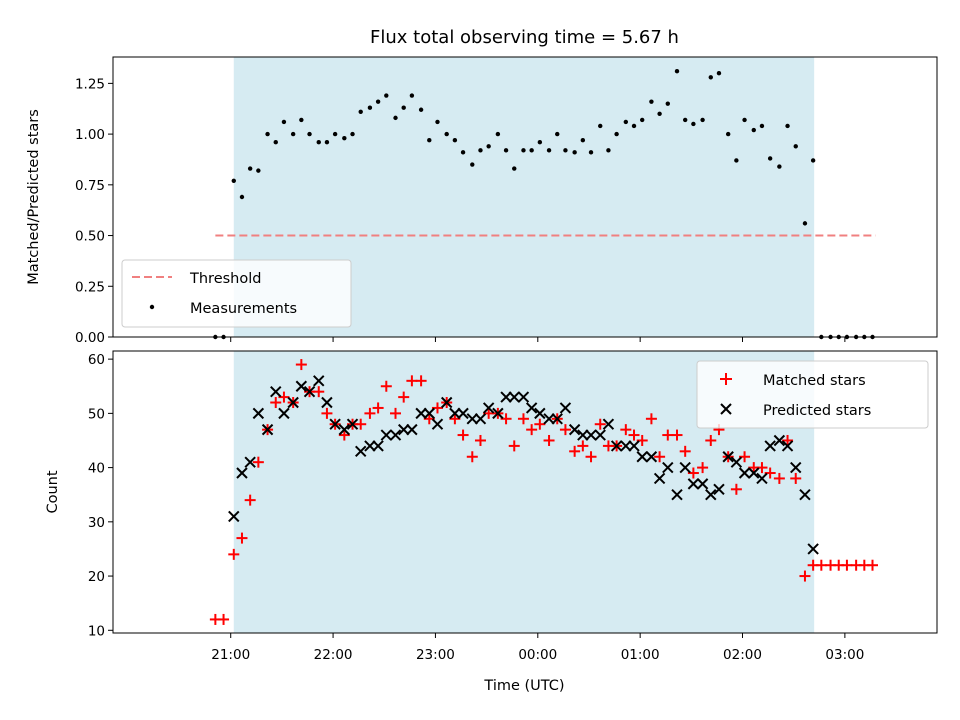  What do you see at coordinates (96, 469) in the screenshot?
I see `bottom-y-tick-label: 40` at bounding box center [96, 469].